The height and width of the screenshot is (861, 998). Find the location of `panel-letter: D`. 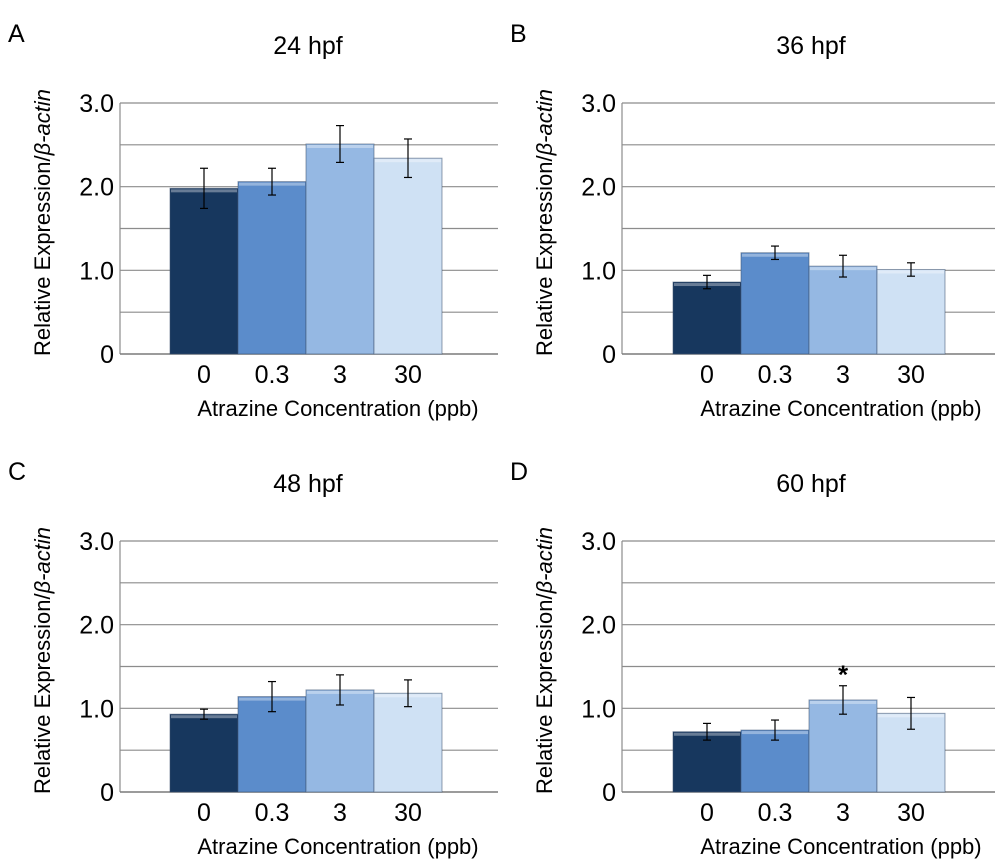

panel-letter: D is located at coordinates (519, 472).